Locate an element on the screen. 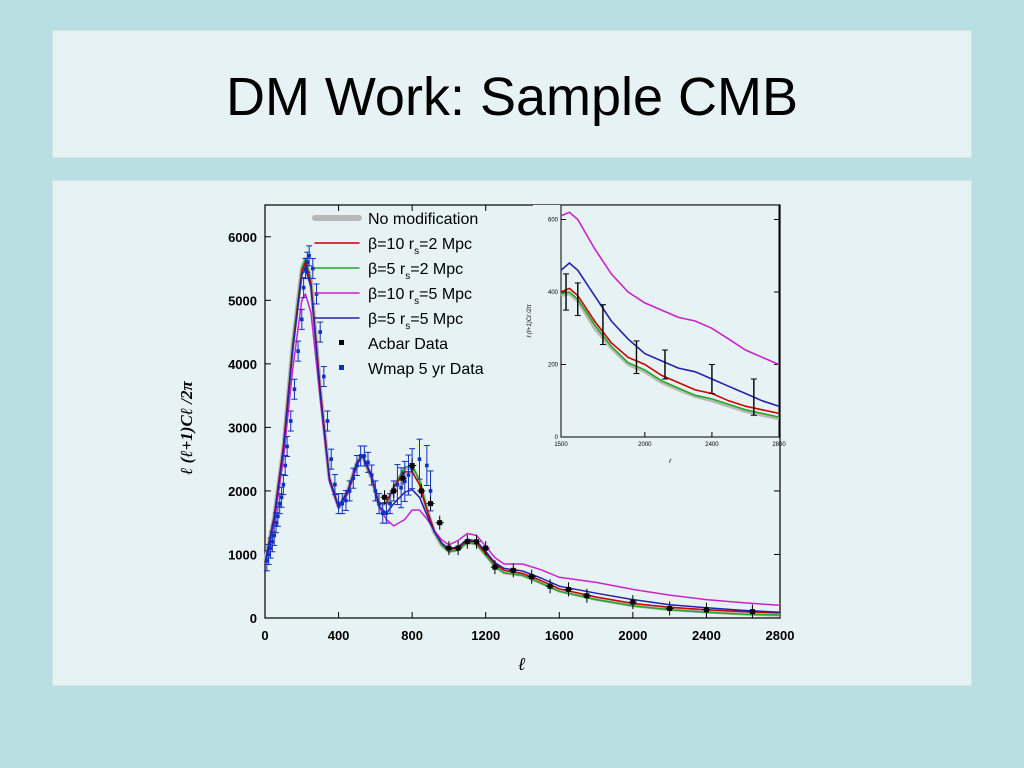  x-tick-label: 1200 is located at coordinates (485, 635).